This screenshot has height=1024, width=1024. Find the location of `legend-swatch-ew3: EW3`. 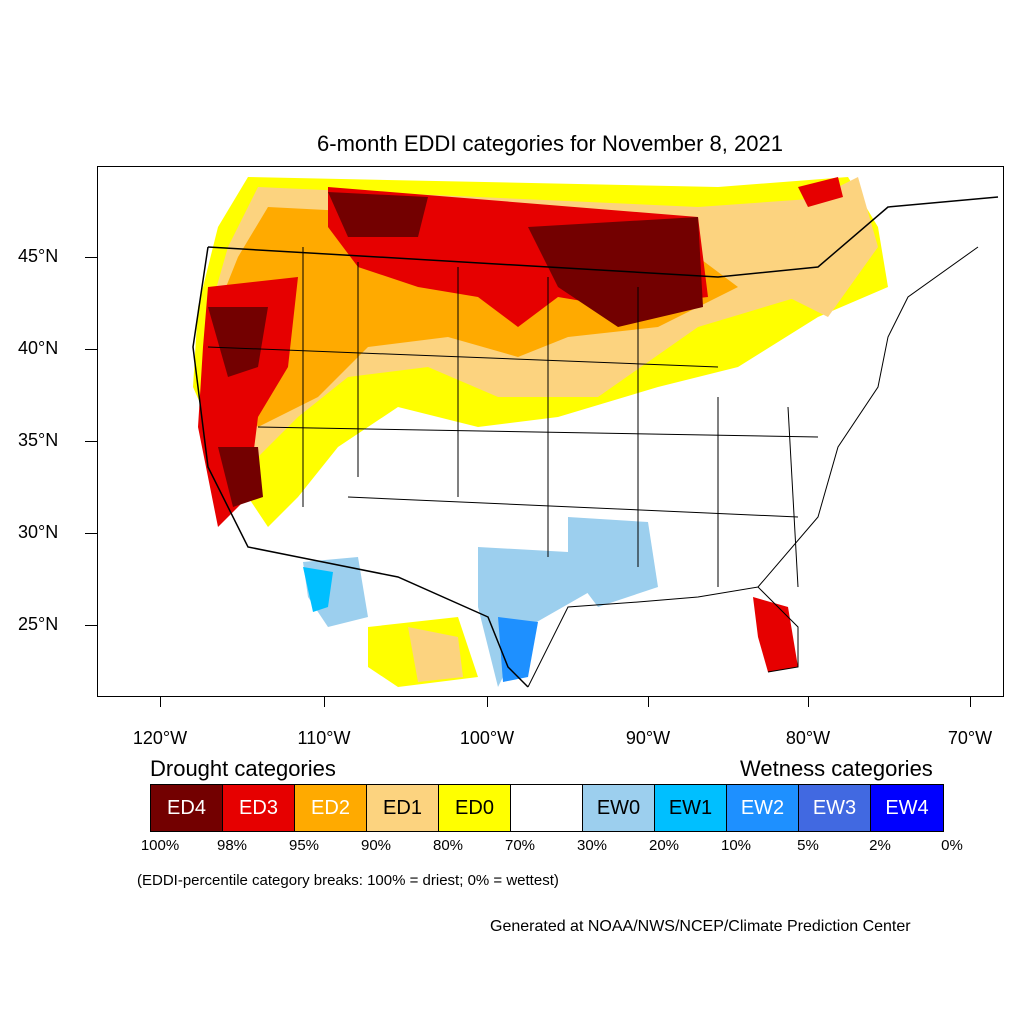

legend-swatch-ew3: EW3 is located at coordinates (835, 808).